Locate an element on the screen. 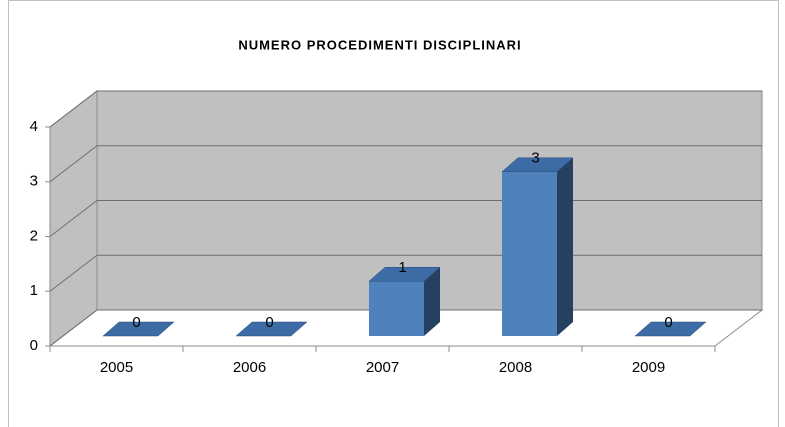 This screenshot has height=427, width=785. y-tick-label: 2 is located at coordinates (34, 235).